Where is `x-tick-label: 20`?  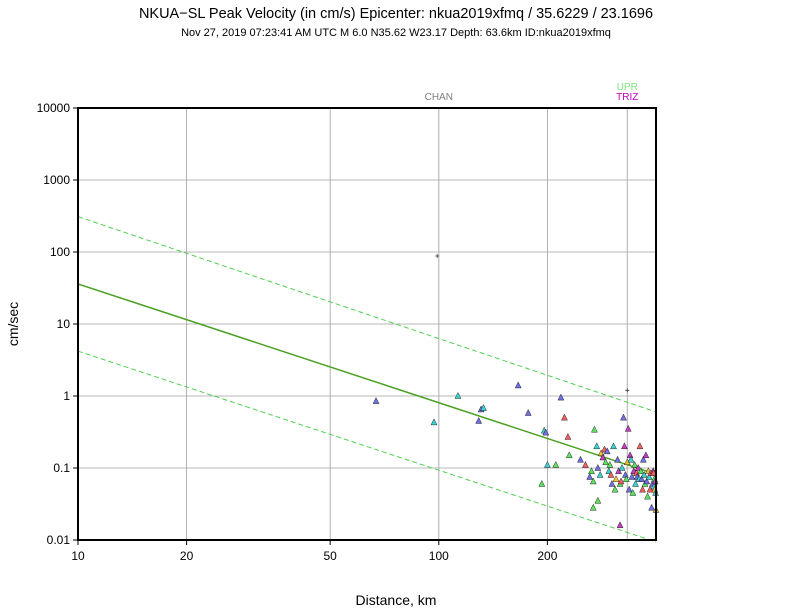 x-tick-label: 20 is located at coordinates (187, 556).